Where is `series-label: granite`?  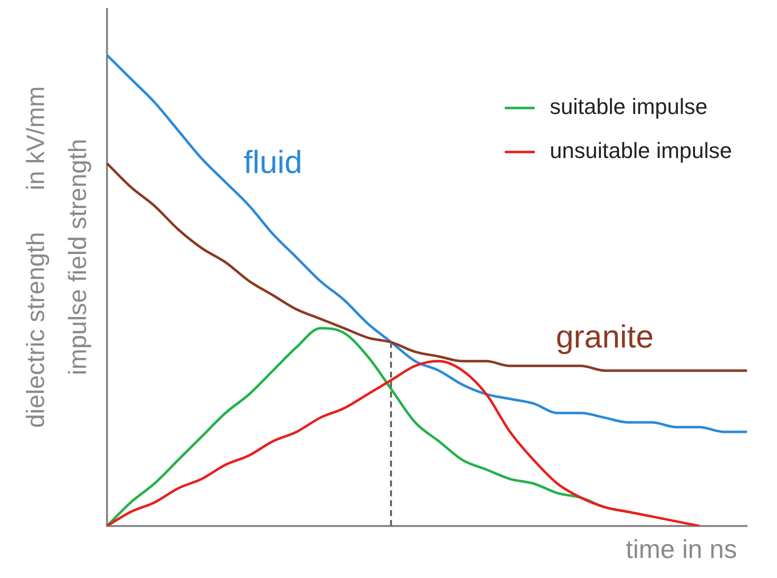 series-label: granite is located at coordinates (605, 336).